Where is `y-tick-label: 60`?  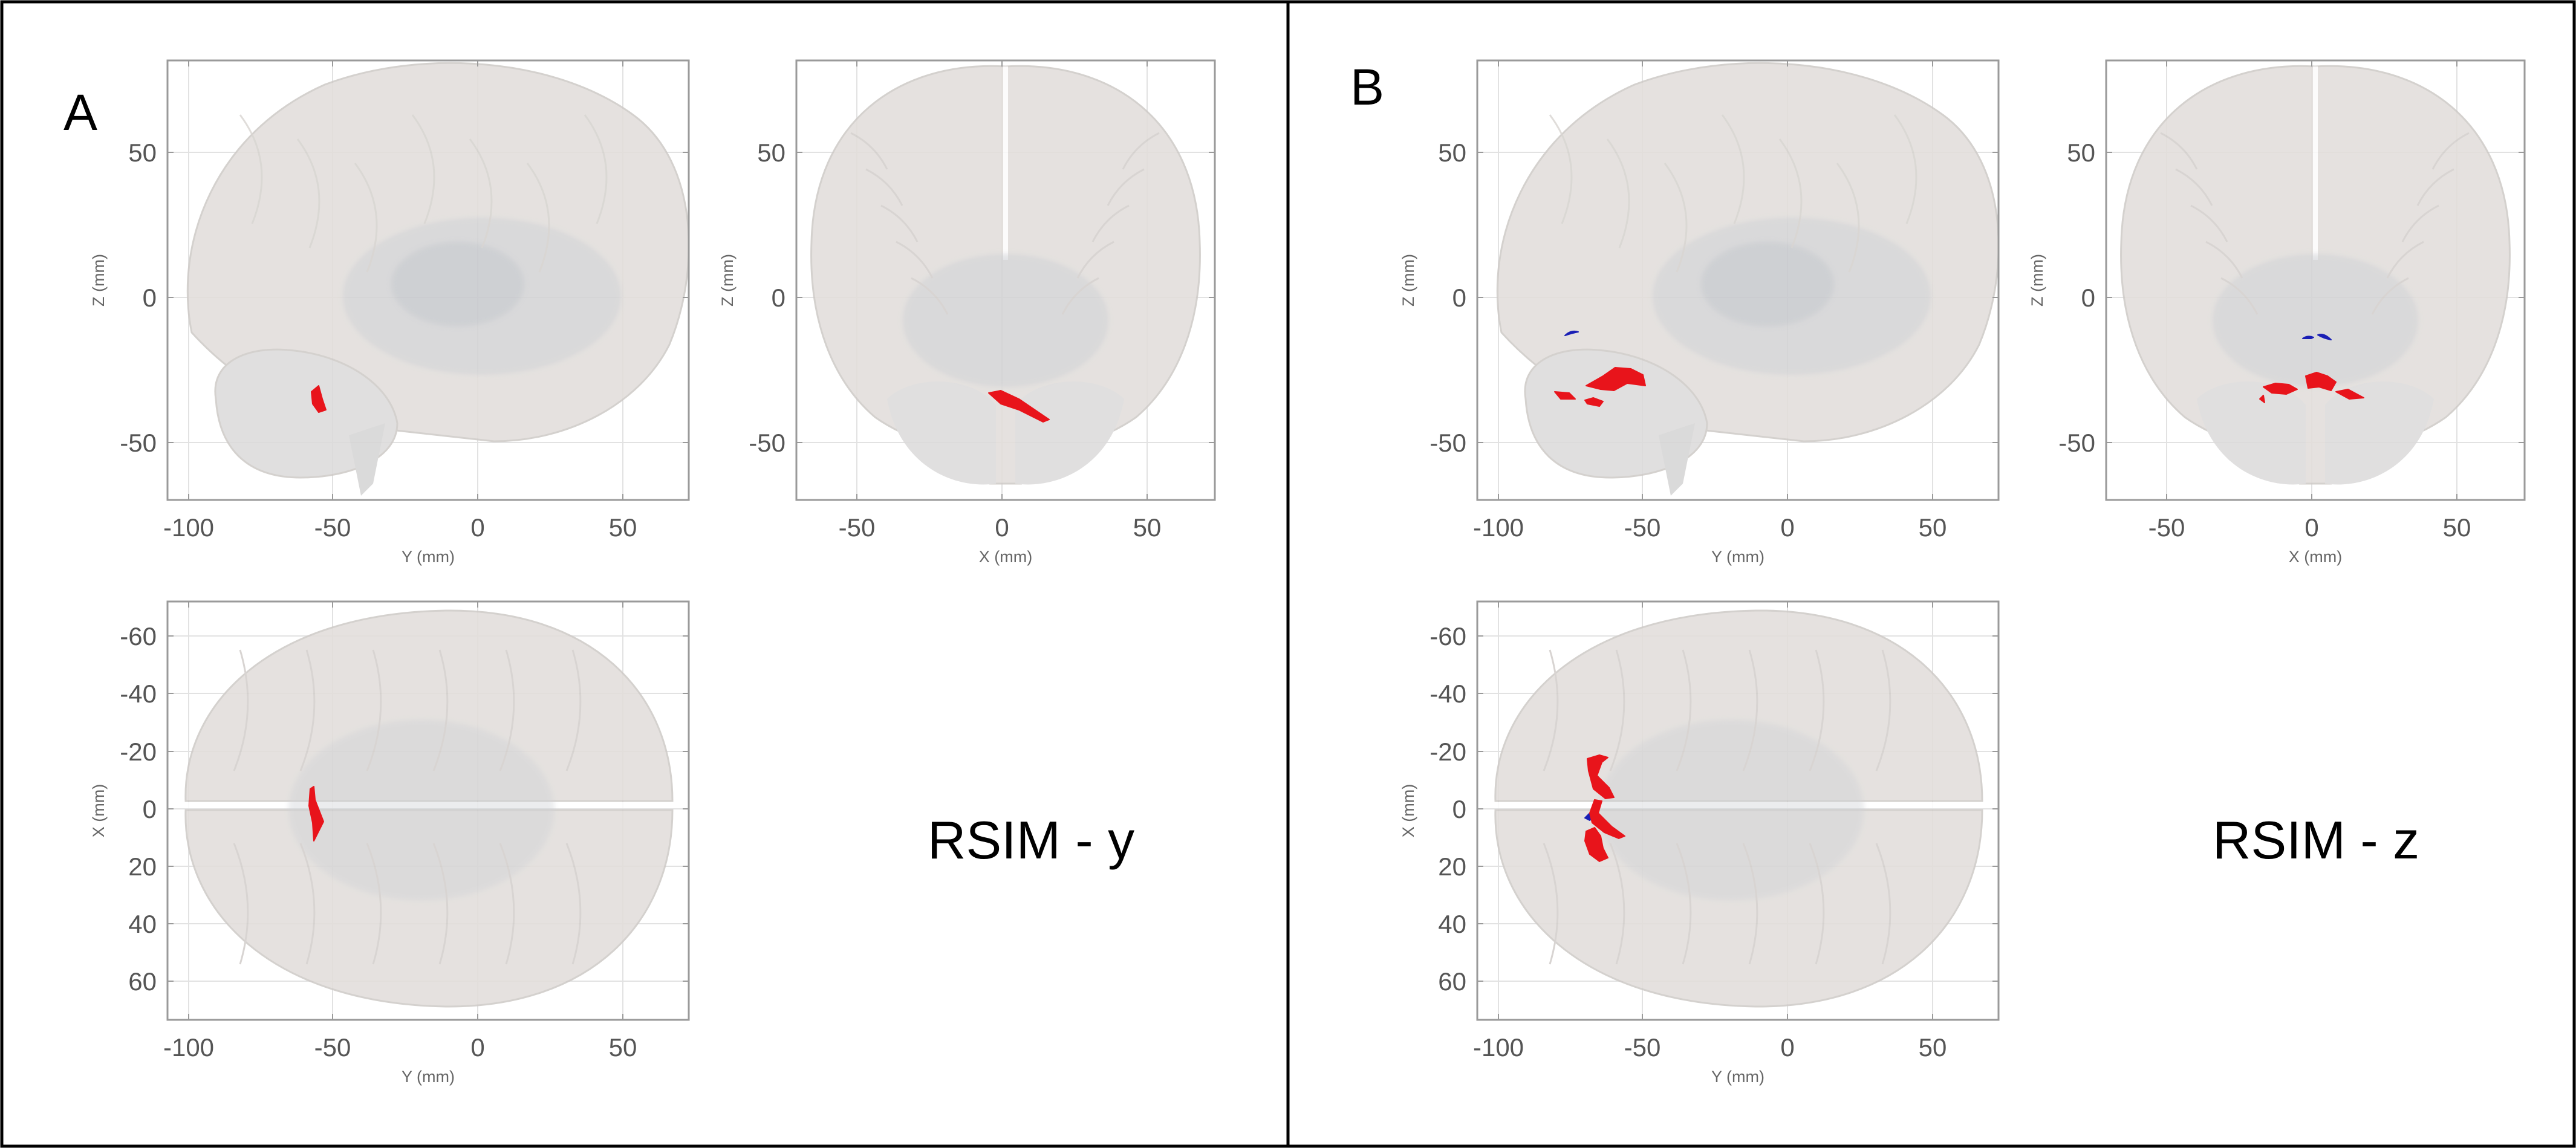
y-tick-label: 60 is located at coordinates (142, 981).